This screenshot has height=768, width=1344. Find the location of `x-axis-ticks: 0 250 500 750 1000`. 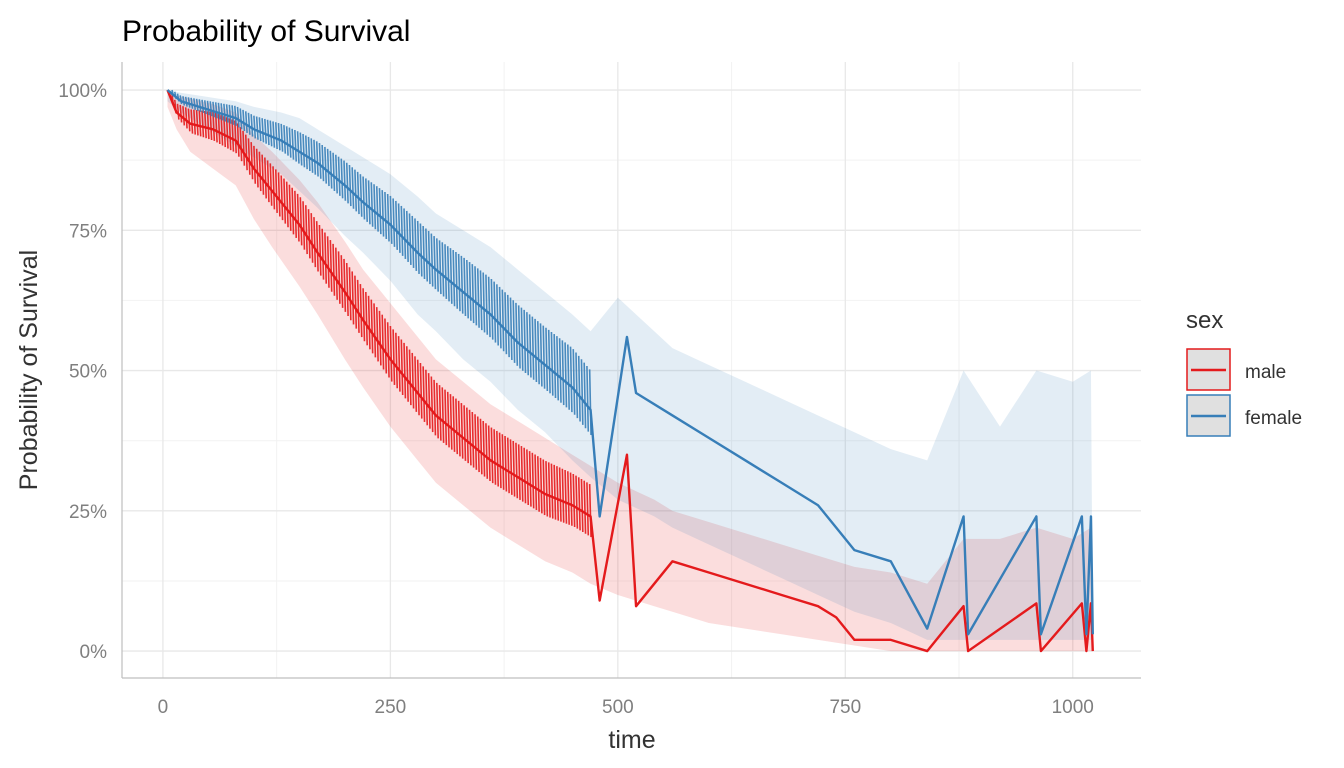

x-axis-ticks: 0 250 500 750 1000 is located at coordinates (626, 707).